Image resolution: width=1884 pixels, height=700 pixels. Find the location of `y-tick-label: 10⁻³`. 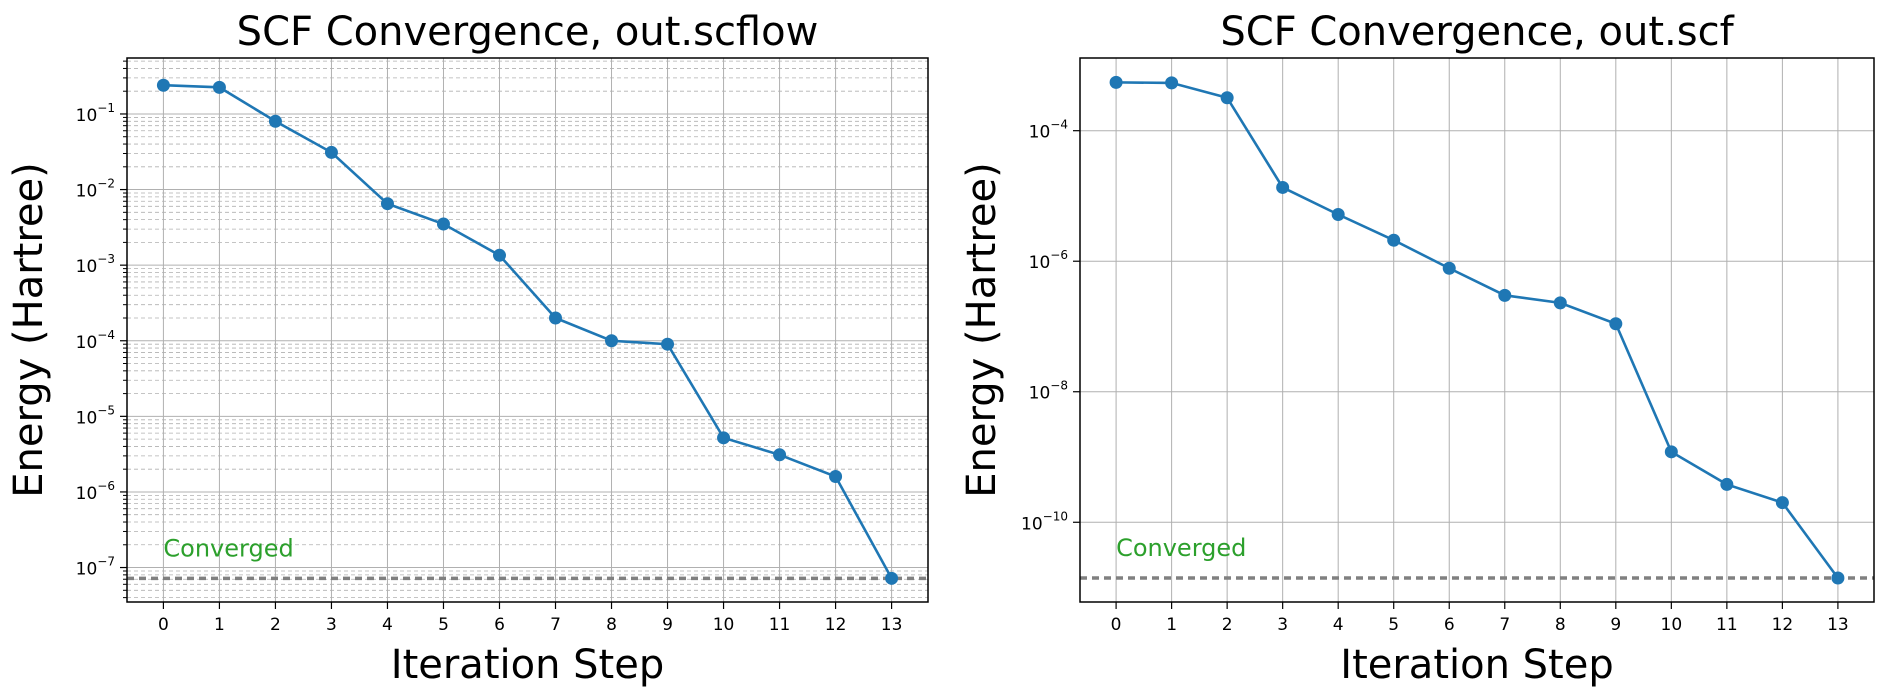

y-tick-label: 10⁻³ is located at coordinates (95, 264).